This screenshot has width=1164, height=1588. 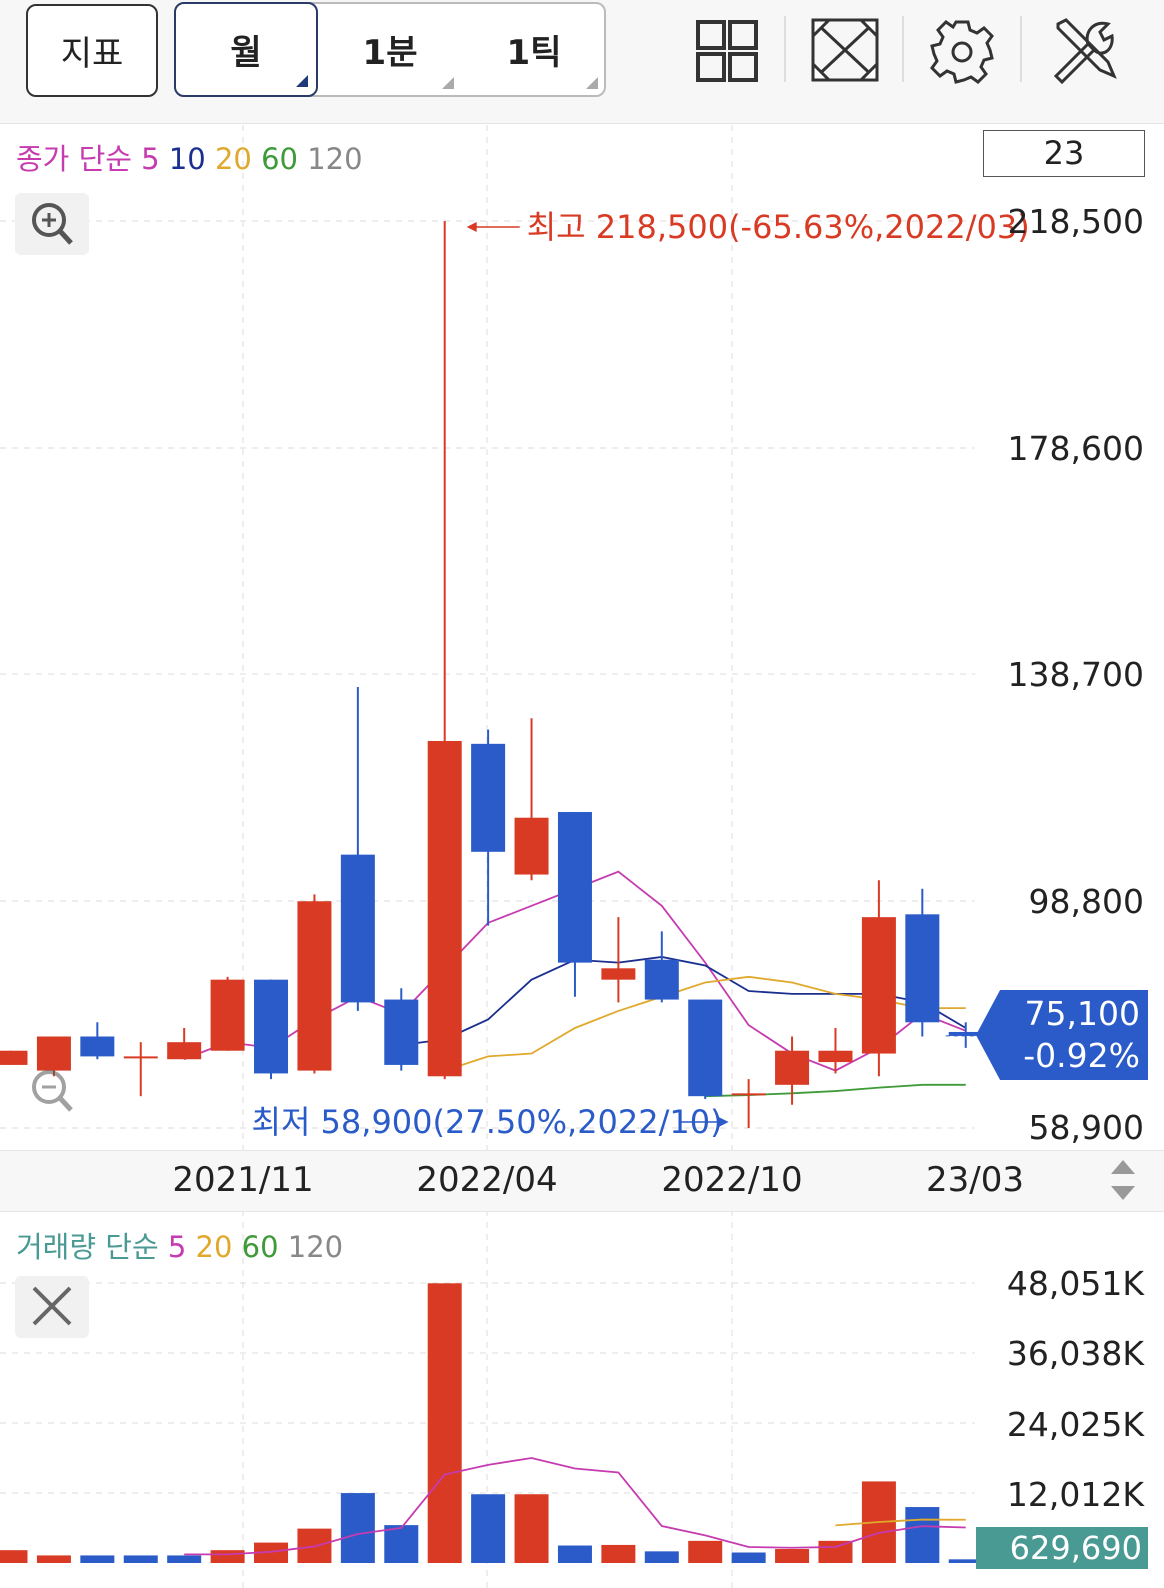 I want to click on current-volume-badge: 629,690, so click(x=1062, y=1548).